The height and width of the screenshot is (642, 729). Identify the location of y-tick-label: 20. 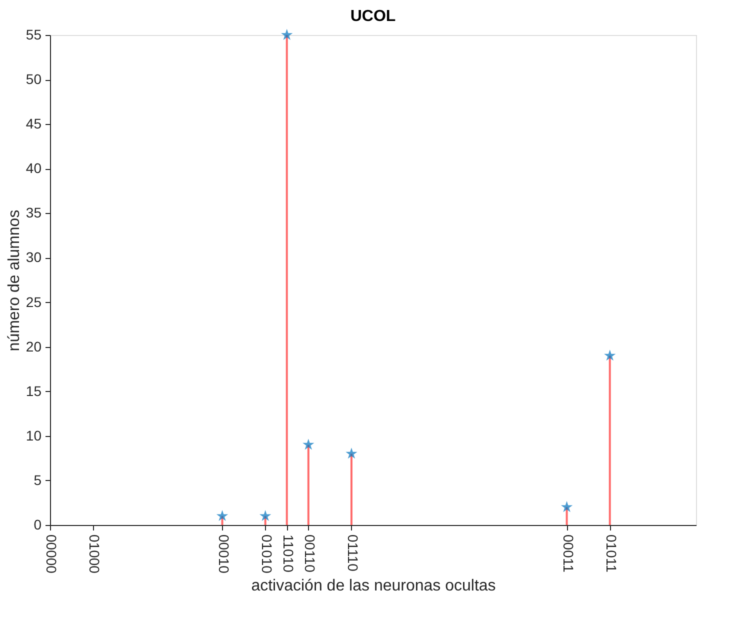
(34, 346).